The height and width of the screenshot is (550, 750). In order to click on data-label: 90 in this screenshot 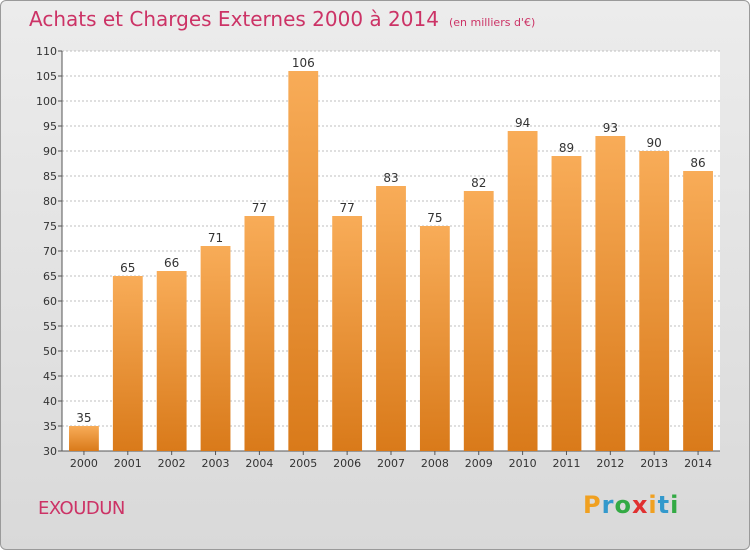, I will do `click(654, 143)`.